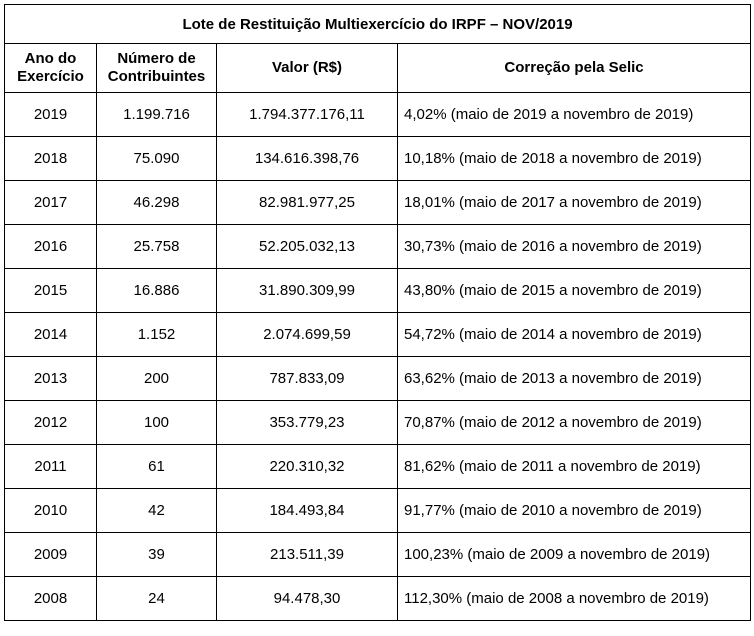 The height and width of the screenshot is (636, 754). Describe the element at coordinates (156, 158) in the screenshot. I see `table-cell: 75.090` at that location.